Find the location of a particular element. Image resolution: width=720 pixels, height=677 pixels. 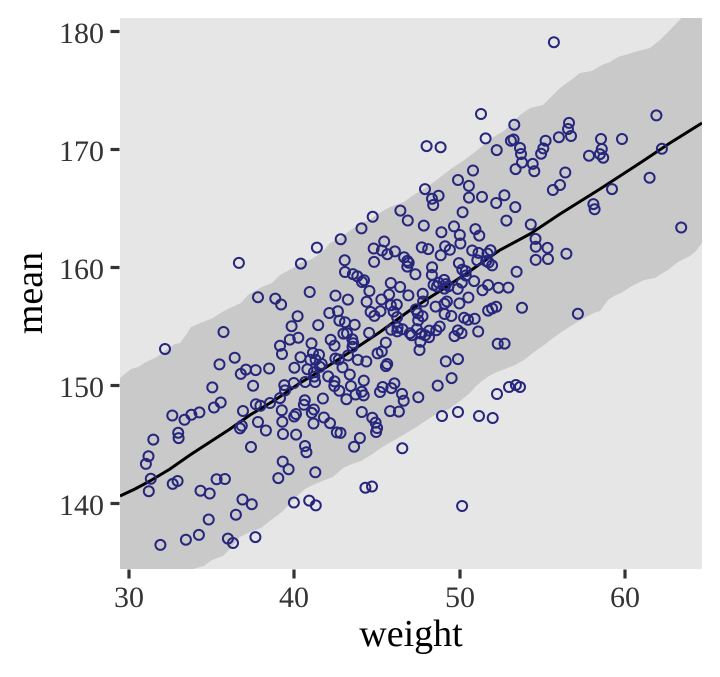

svg-text: 50 is located at coordinates (460, 597).